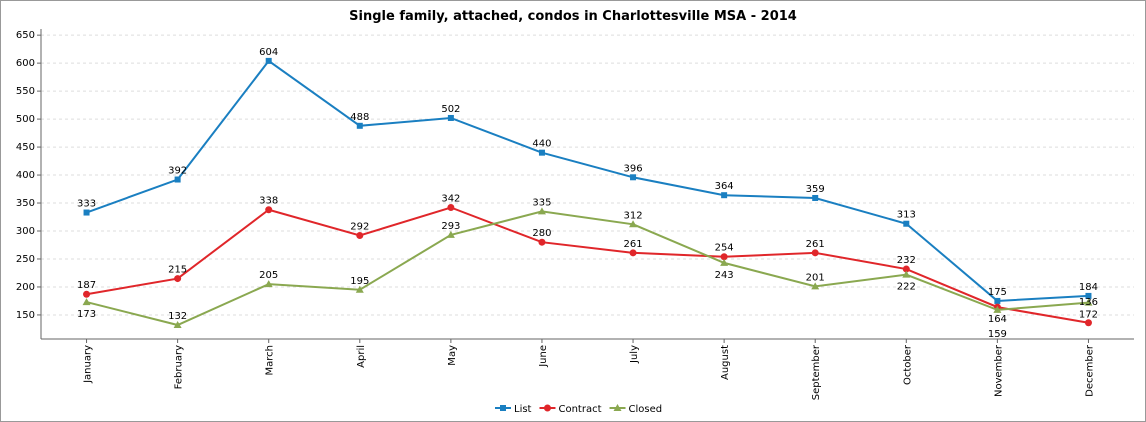 Image resolution: width=1146 pixels, height=422 pixels. I want to click on data-label: 604, so click(268, 52).